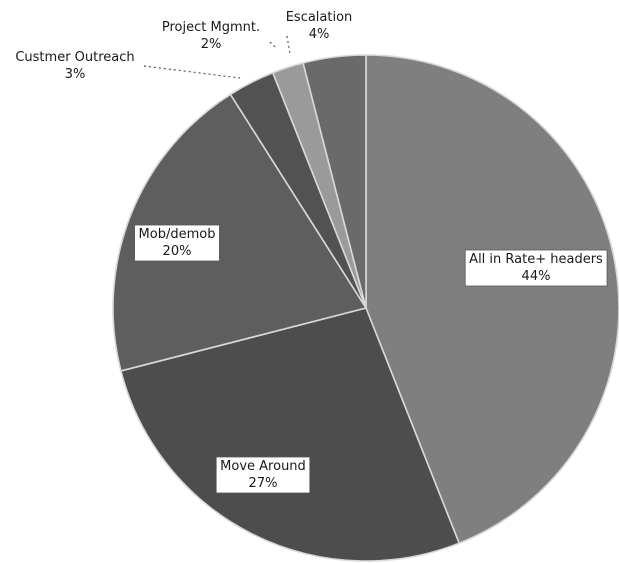 Image resolution: width=619 pixels, height=563 pixels. What do you see at coordinates (263, 466) in the screenshot?
I see `slice-category-label: Move Around` at bounding box center [263, 466].